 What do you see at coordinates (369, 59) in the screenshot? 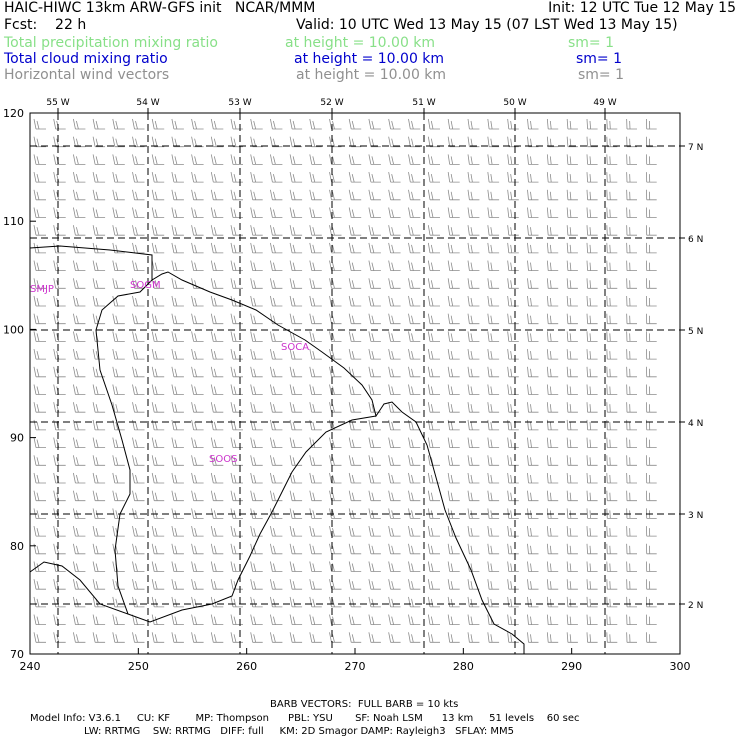
I see `field-cloud-height: at height = 10.00 km` at bounding box center [369, 59].